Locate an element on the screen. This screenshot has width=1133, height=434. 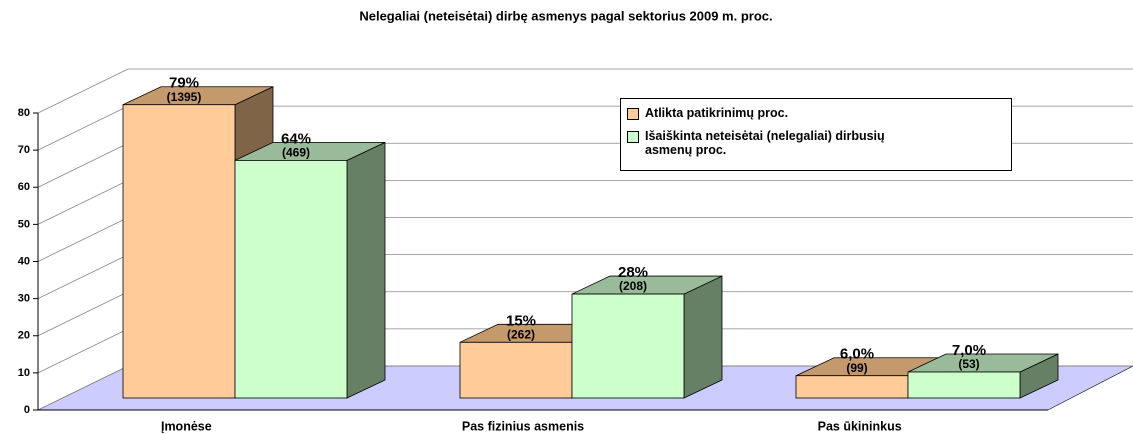
y-tick-label: 0 is located at coordinates (27, 410).